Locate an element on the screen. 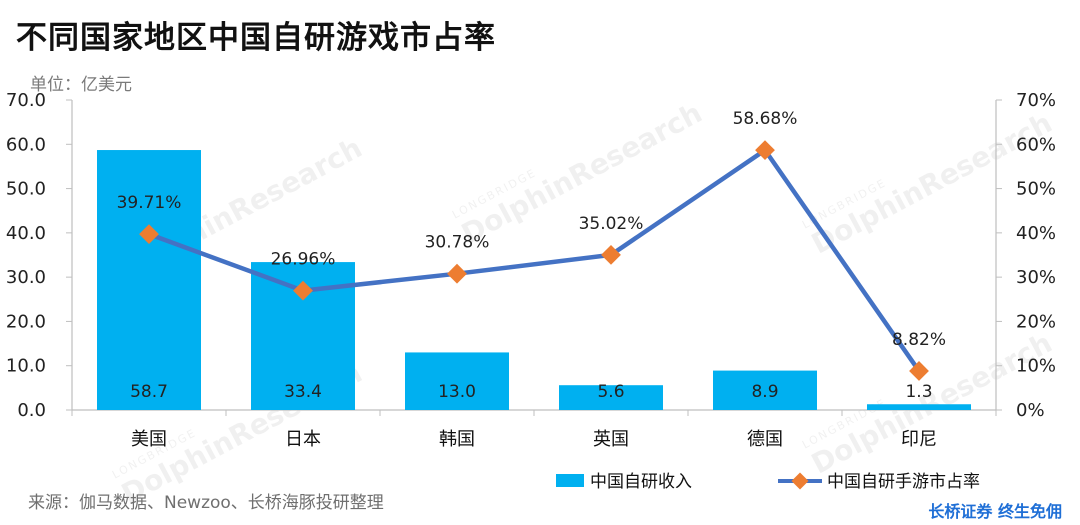  y-tick-label: 50.0 is located at coordinates (26, 189).